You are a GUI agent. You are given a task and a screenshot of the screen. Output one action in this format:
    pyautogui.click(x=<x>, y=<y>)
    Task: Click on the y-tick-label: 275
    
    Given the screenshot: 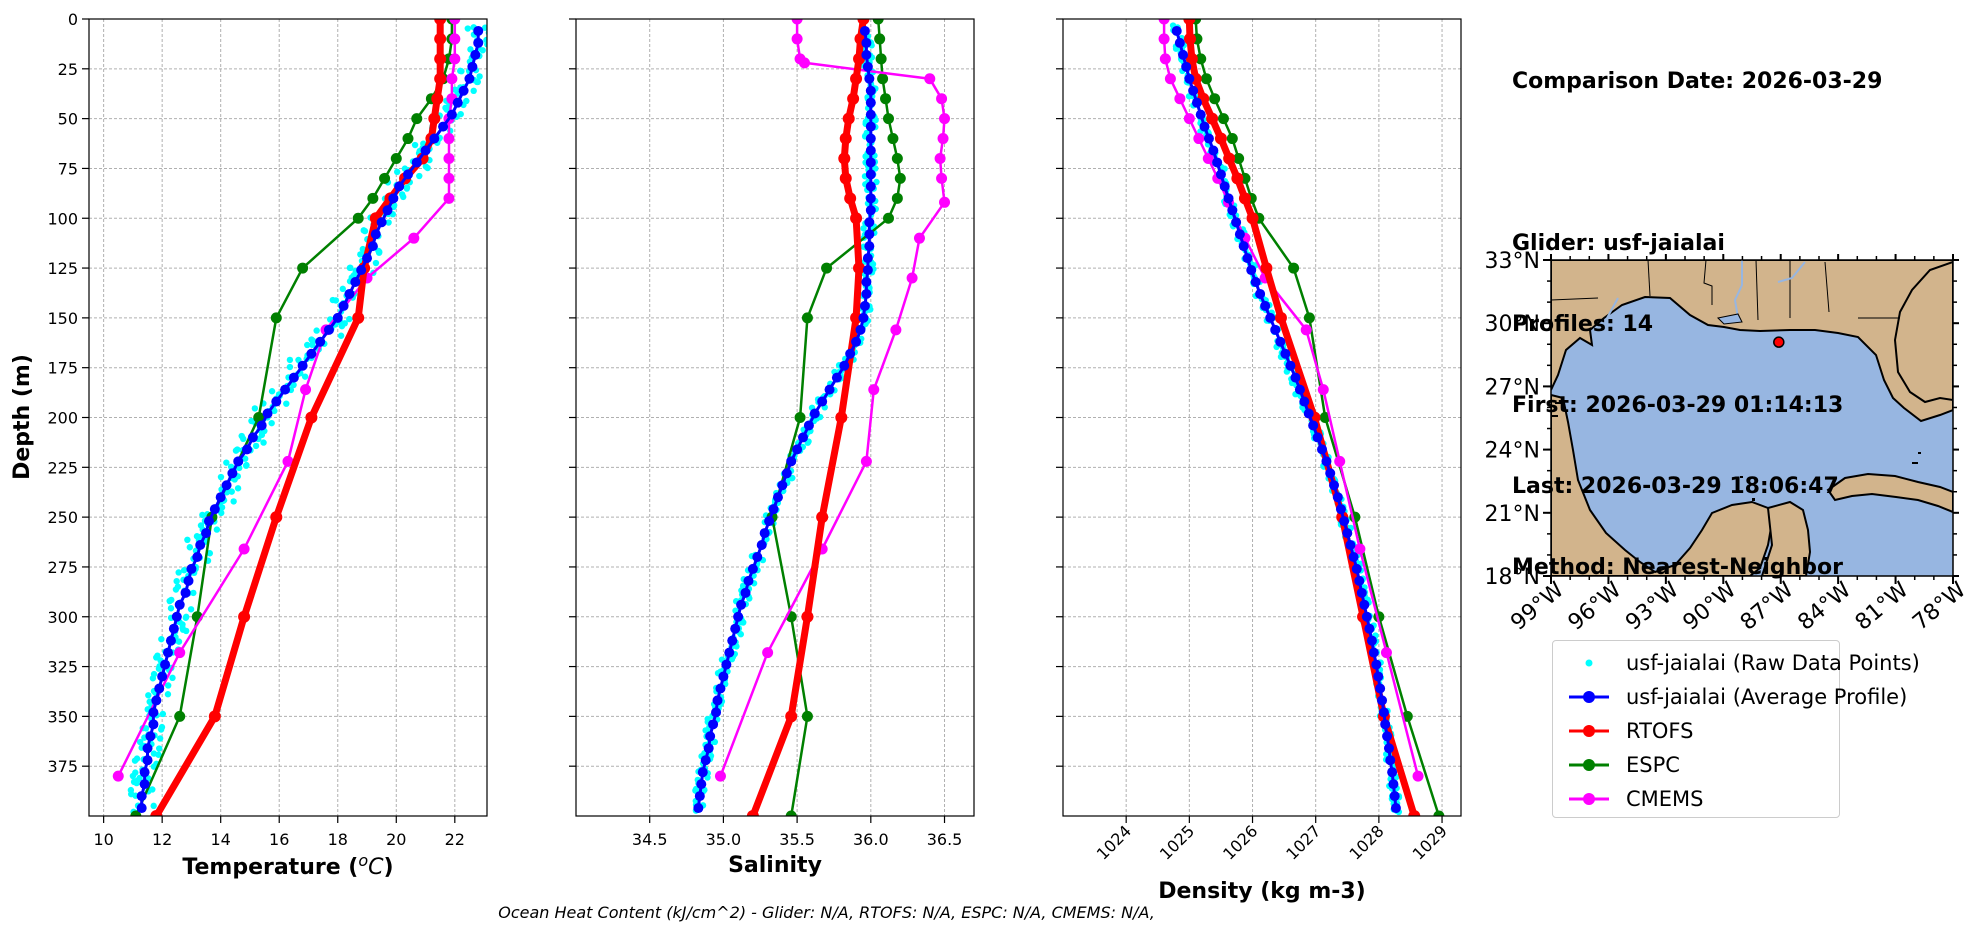 What is the action you would take?
    pyautogui.click(x=62, y=567)
    